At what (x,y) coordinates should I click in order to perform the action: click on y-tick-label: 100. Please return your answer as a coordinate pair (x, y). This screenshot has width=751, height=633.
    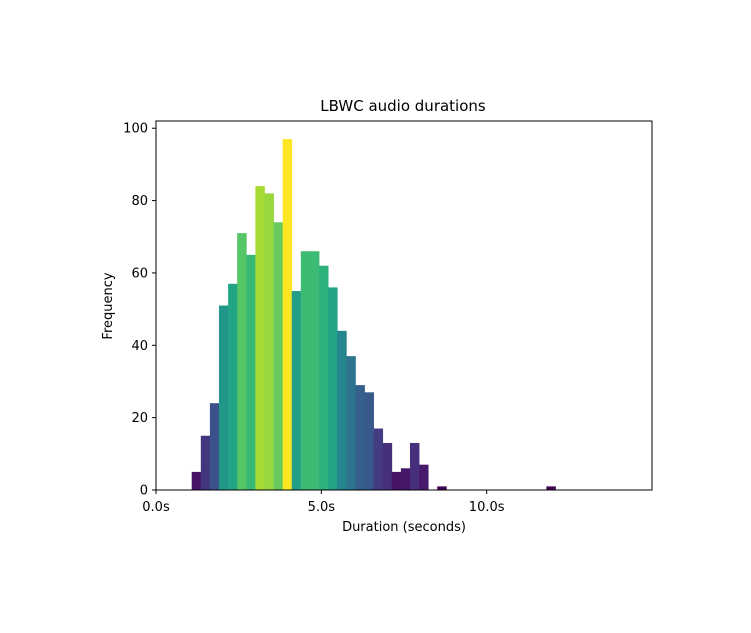
    Looking at the image, I should click on (135, 129).